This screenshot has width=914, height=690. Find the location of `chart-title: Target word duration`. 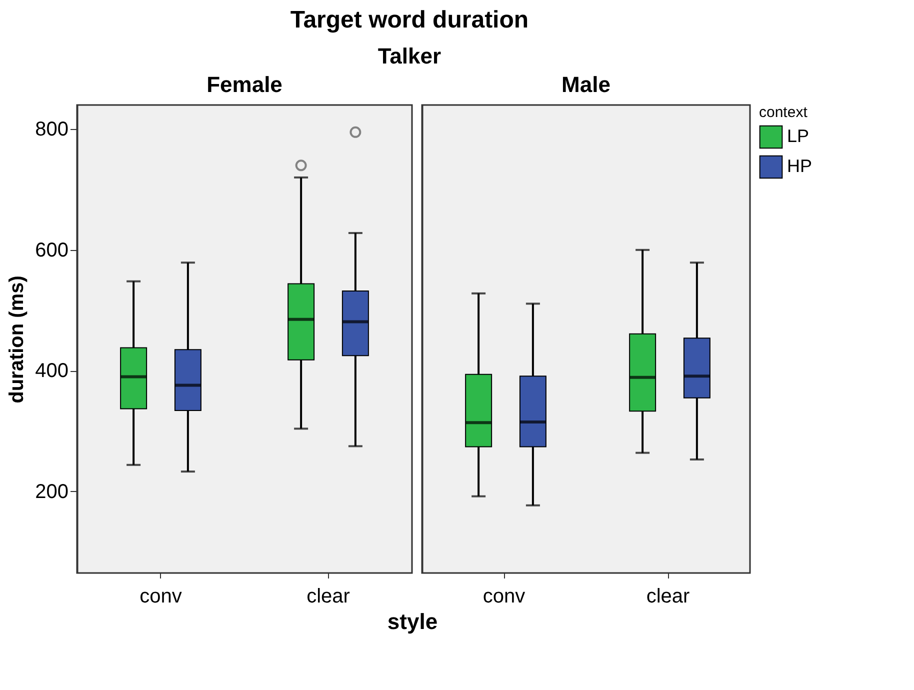

chart-title: Target word duration is located at coordinates (409, 20).